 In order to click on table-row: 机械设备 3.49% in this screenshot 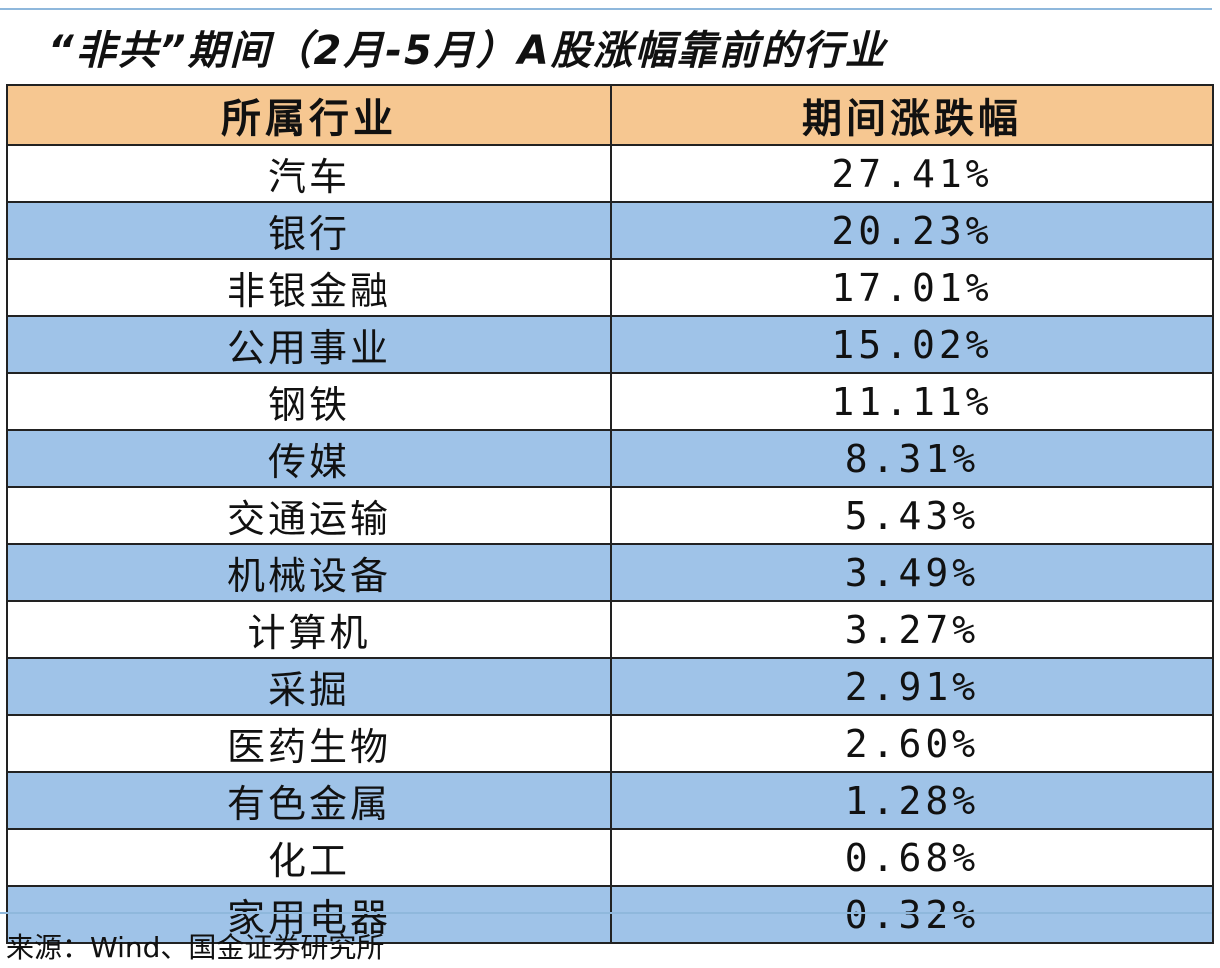, I will do `click(610, 572)`.